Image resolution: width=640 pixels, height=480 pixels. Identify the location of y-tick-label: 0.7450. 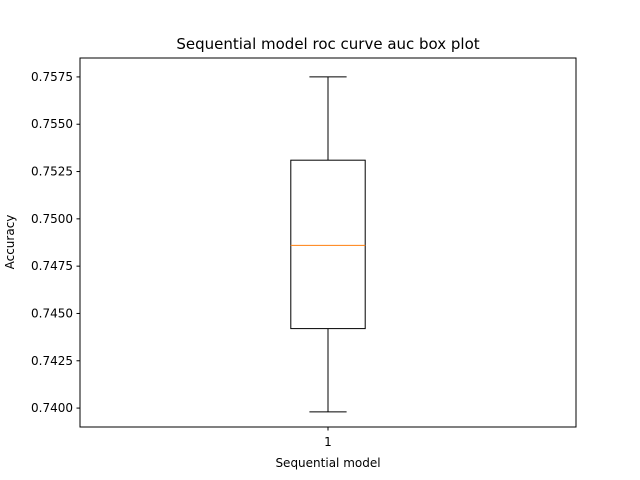
(52, 313).